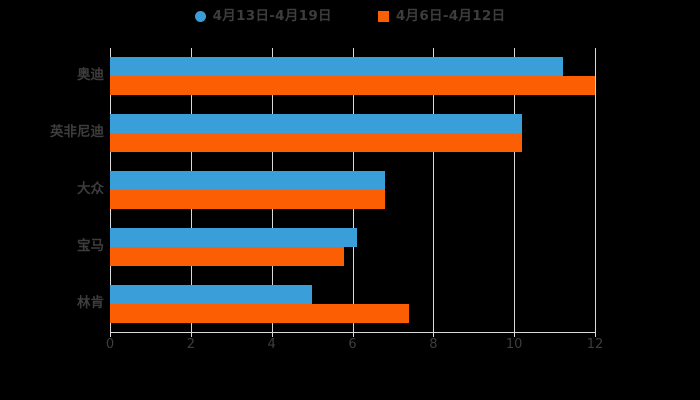 Image resolution: width=700 pixels, height=400 pixels. Describe the element at coordinates (450, 16) in the screenshot. I see `legend-label-series-1: 4月6日-4月12日` at that location.